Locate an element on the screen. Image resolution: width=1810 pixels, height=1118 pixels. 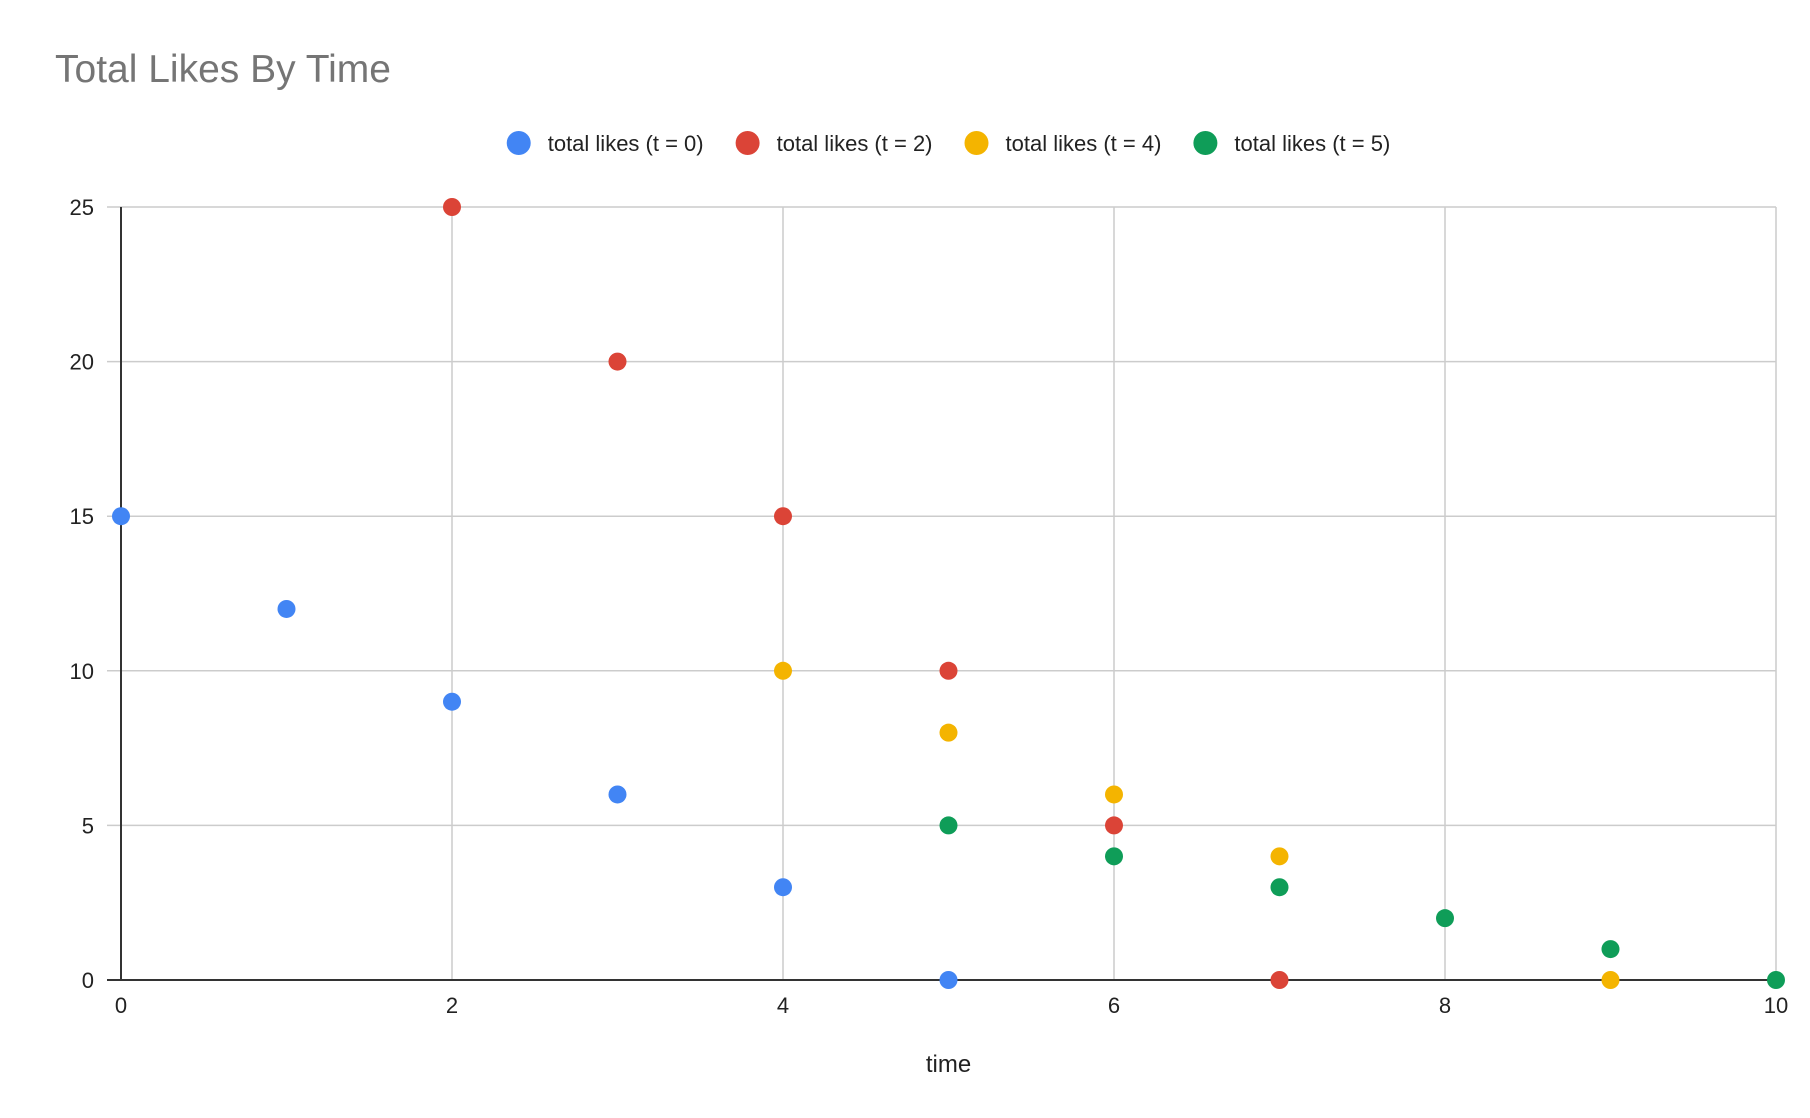
x-tick-label: 2 is located at coordinates (452, 1005).